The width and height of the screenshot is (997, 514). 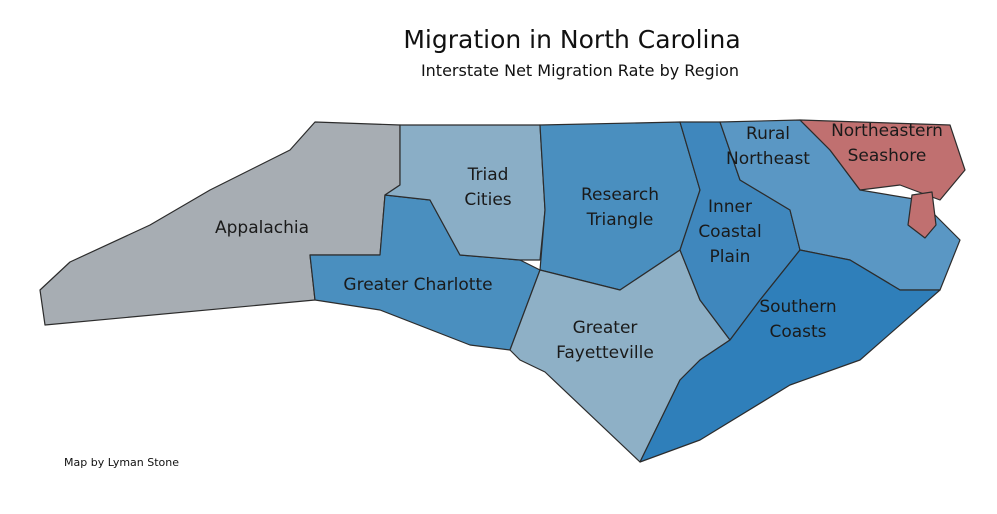 I want to click on subtitle: Interstate Net Migration Rate by Region, so click(x=580, y=70).